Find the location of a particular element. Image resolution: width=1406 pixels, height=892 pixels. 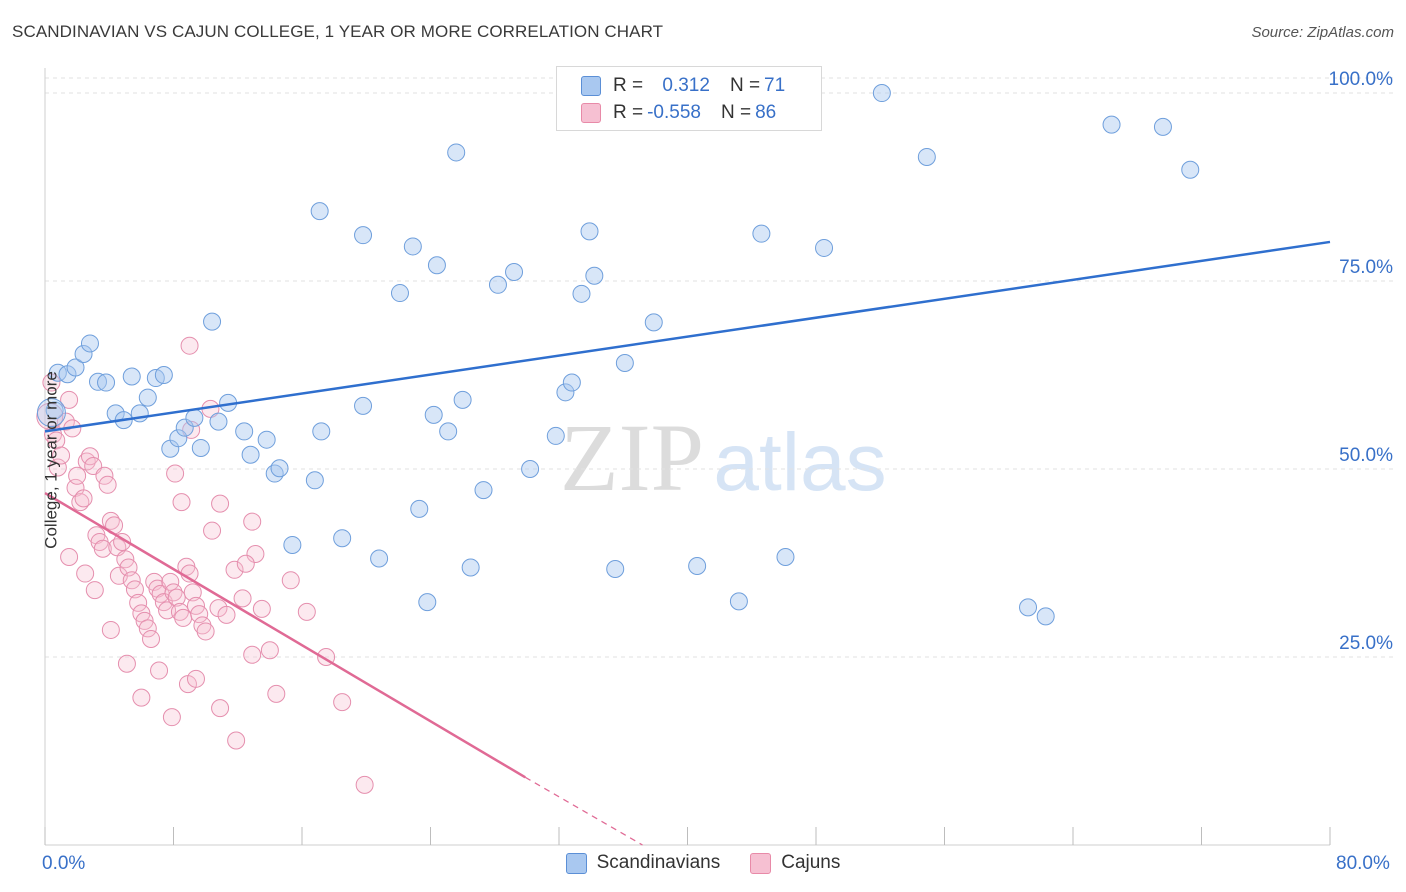

y-tick-label: 25.0% is located at coordinates (1366, 643).